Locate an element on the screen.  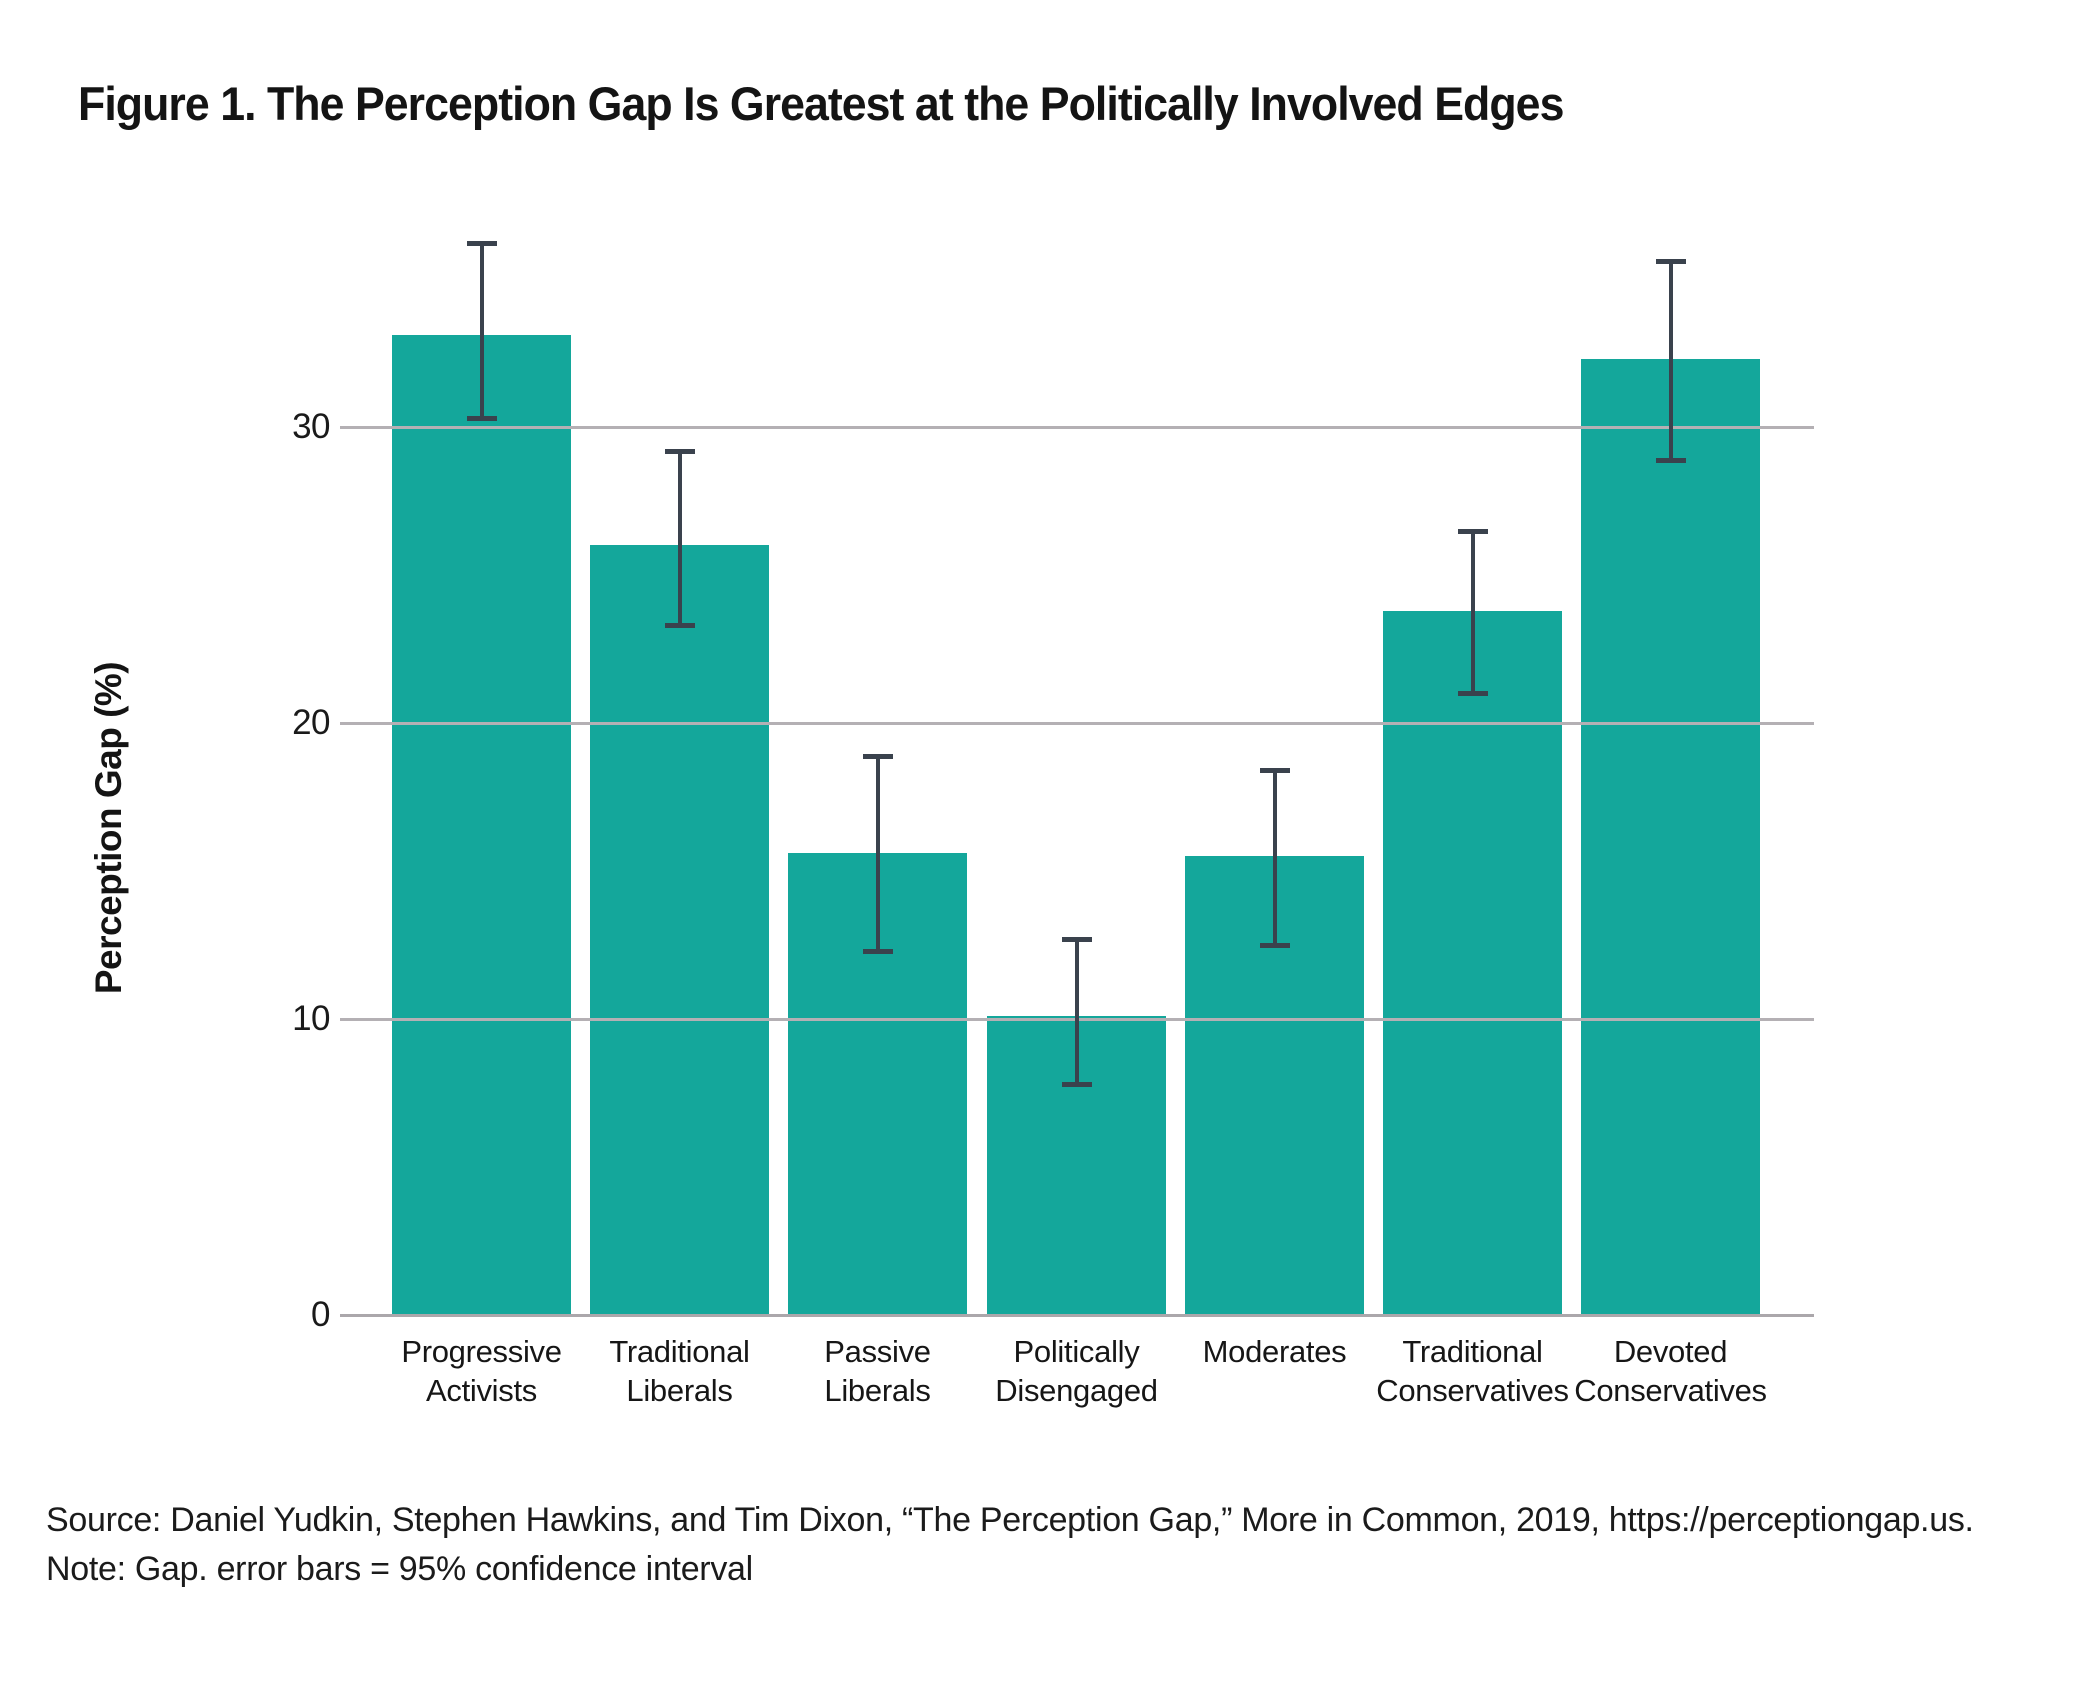
category-label: Progressive Activists is located at coordinates (482, 1371).